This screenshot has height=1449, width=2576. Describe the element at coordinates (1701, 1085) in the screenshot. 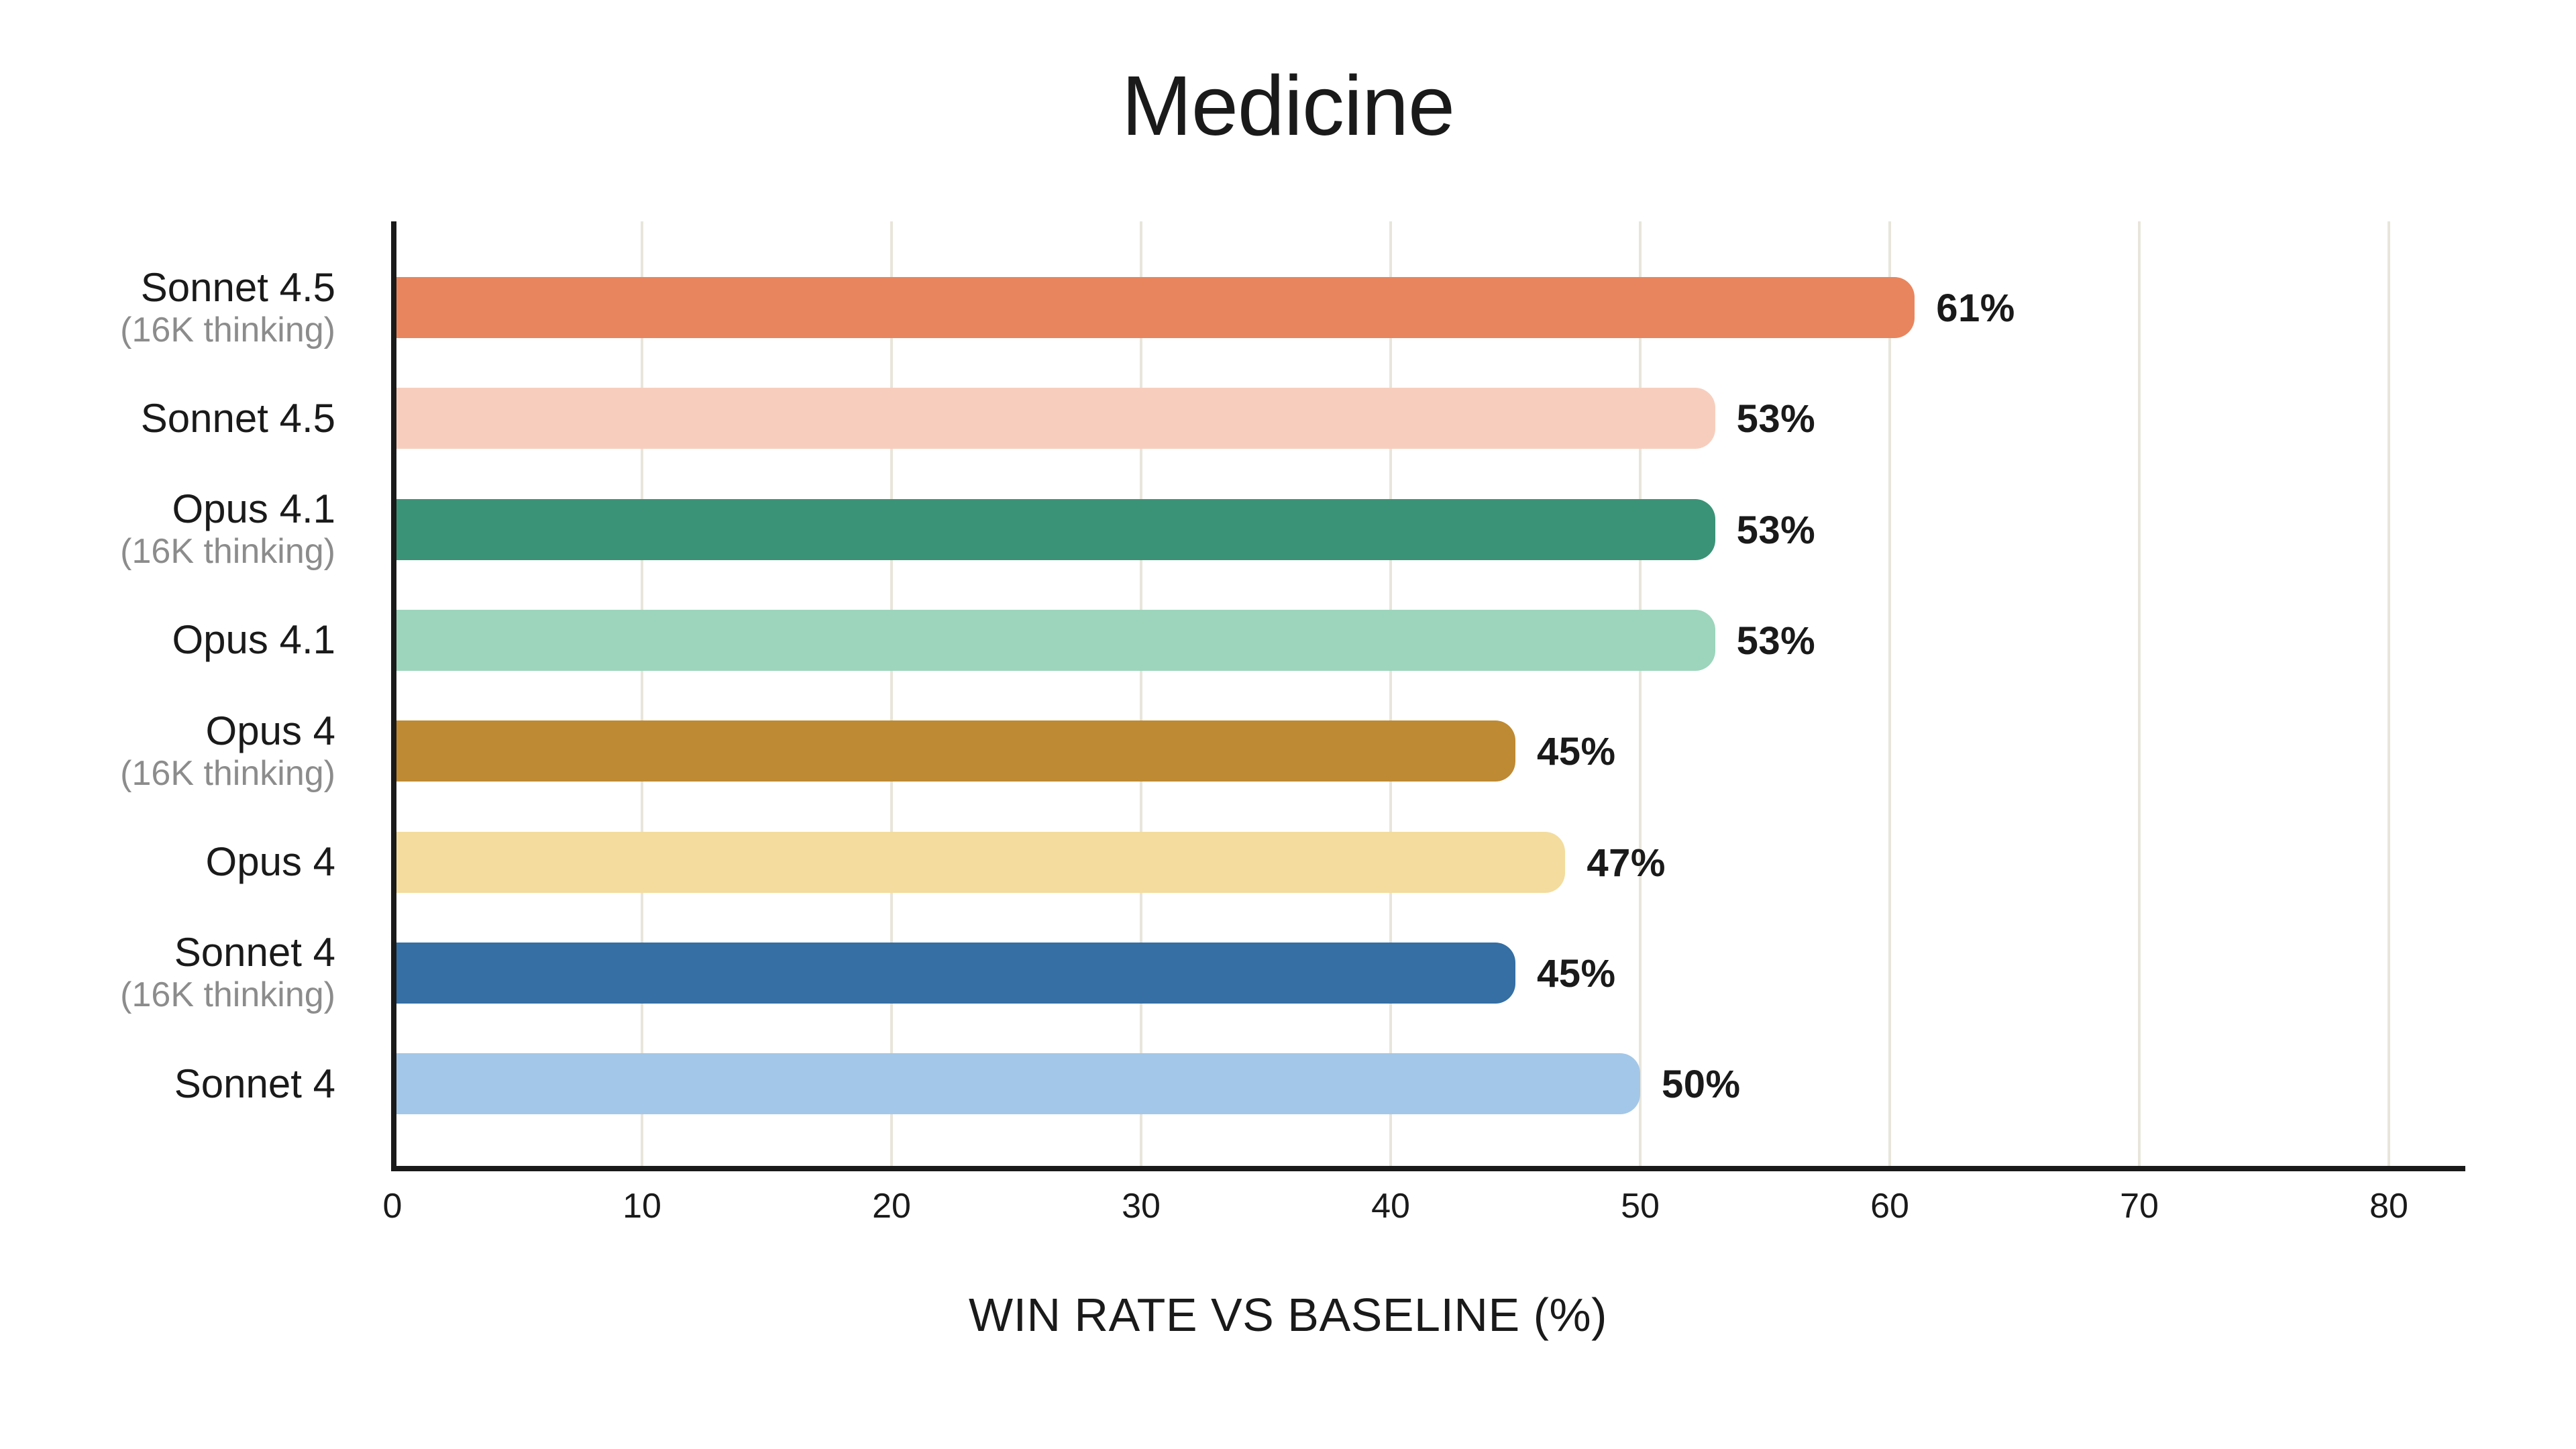

I see `bar-value-label: 50%` at that location.